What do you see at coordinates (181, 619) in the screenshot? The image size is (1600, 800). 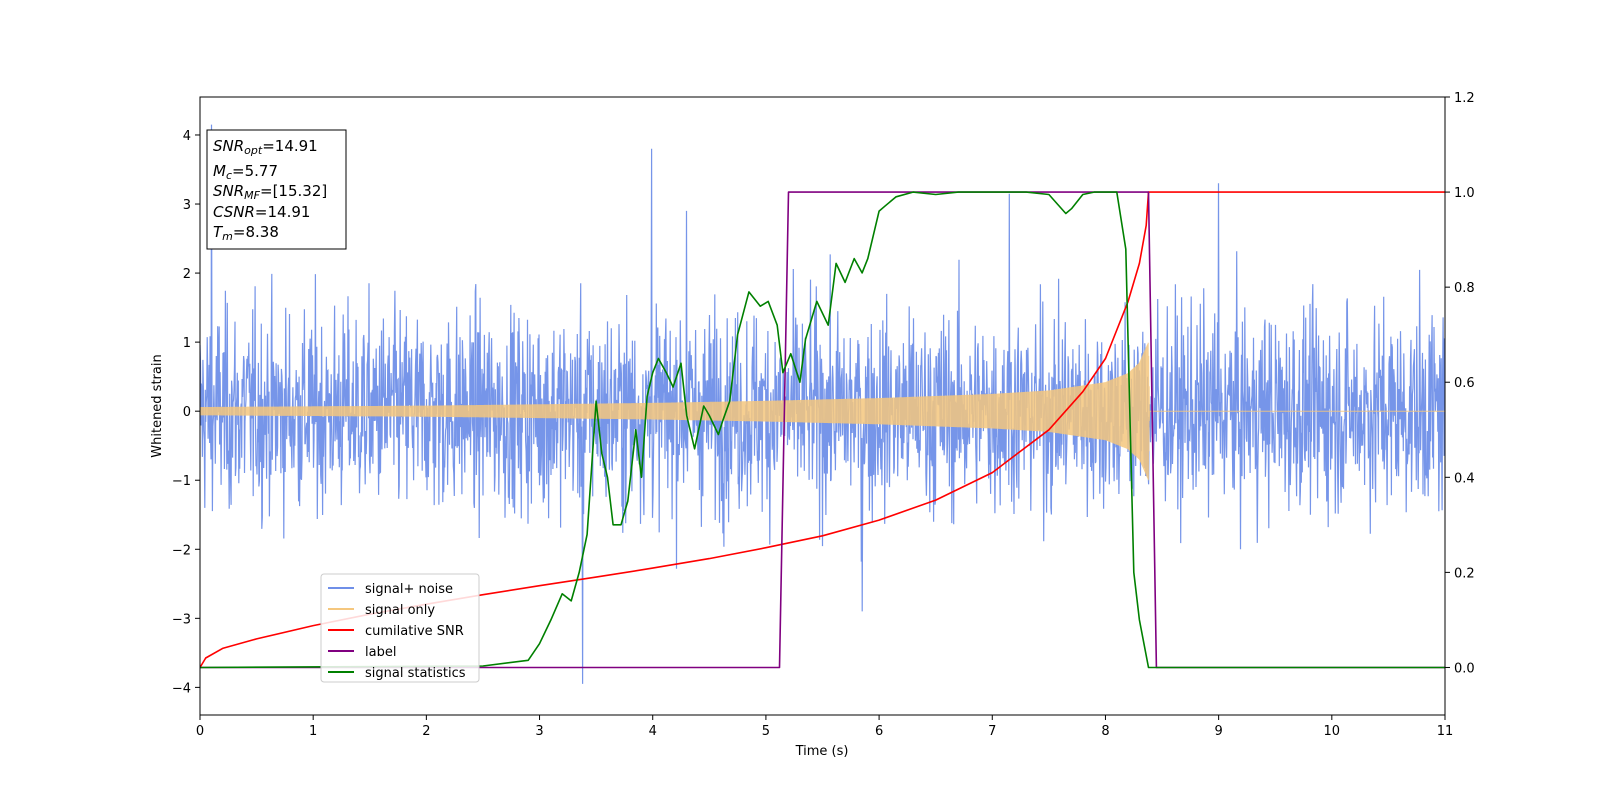 I see `y-tick-label: −3` at bounding box center [181, 619].